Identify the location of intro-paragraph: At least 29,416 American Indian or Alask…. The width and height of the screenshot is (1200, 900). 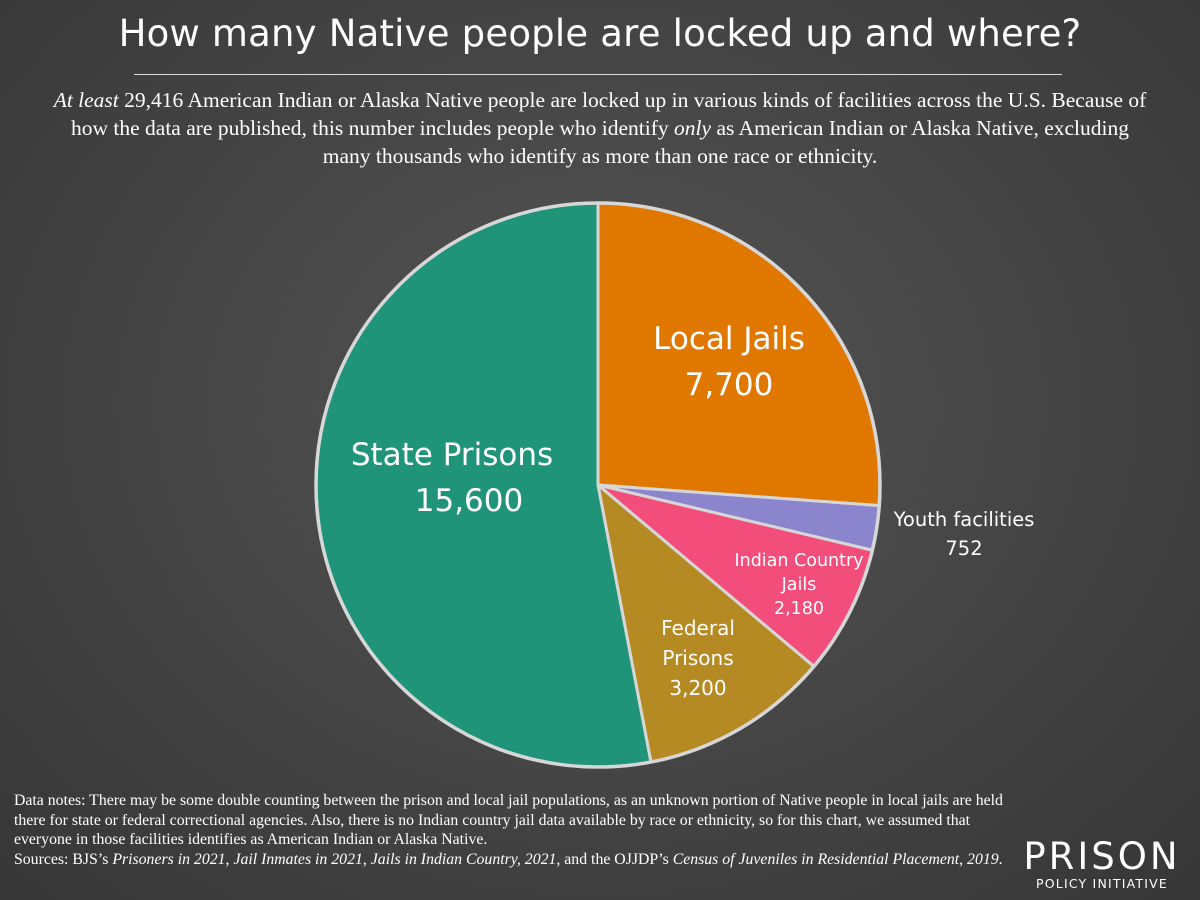
(600, 128).